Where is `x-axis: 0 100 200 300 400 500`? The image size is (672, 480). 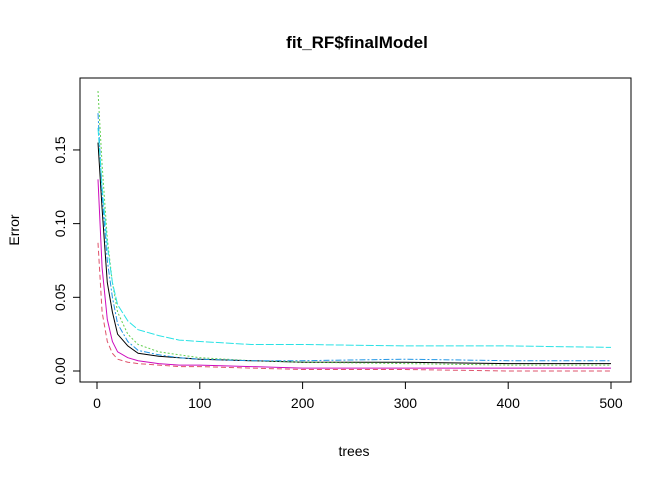 x-axis: 0 100 200 300 400 500 is located at coordinates (358, 396).